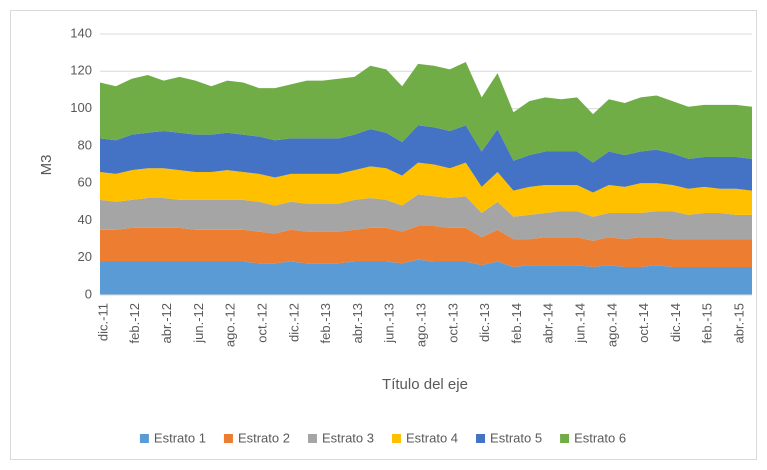 This screenshot has width=767, height=470. What do you see at coordinates (348, 437) in the screenshot?
I see `legend-label: Estrato 3` at bounding box center [348, 437].